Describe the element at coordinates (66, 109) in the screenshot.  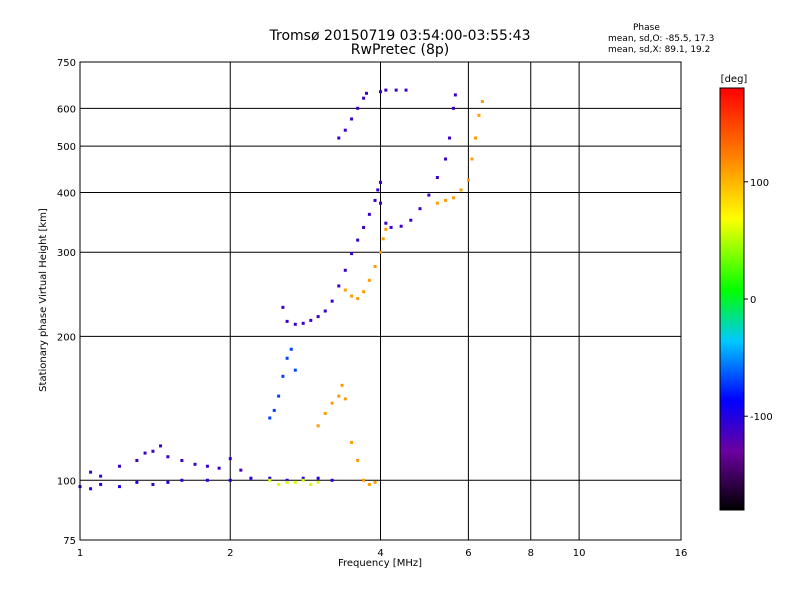
I see `y-tick-label: 600` at that location.